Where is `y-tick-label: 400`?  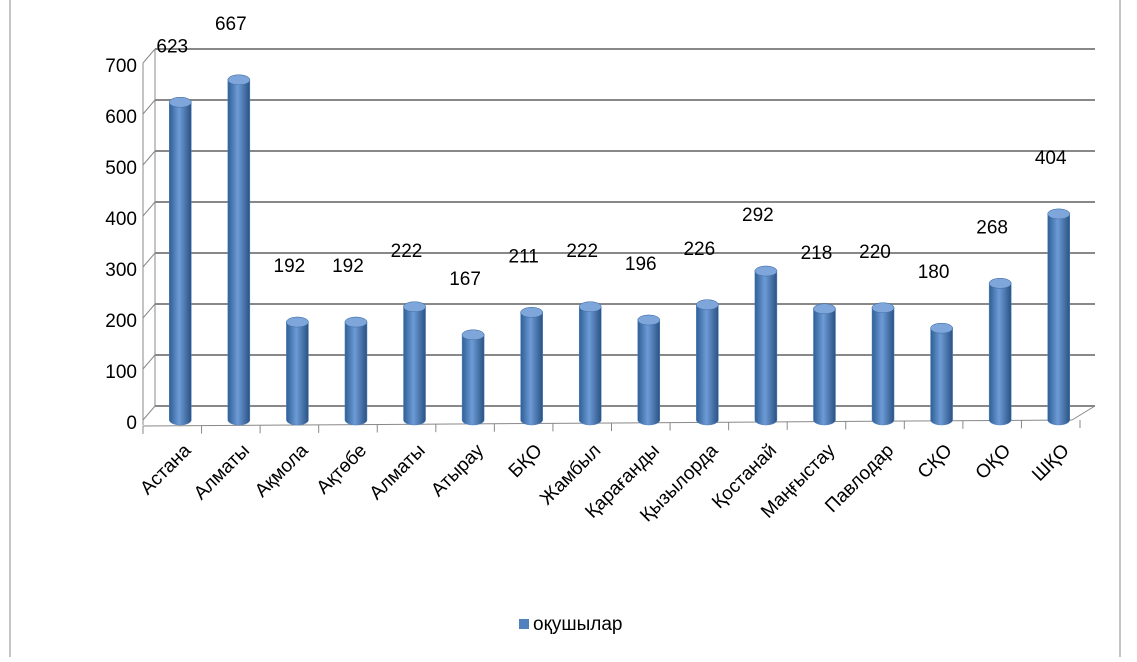 y-tick-label: 400 is located at coordinates (121, 219).